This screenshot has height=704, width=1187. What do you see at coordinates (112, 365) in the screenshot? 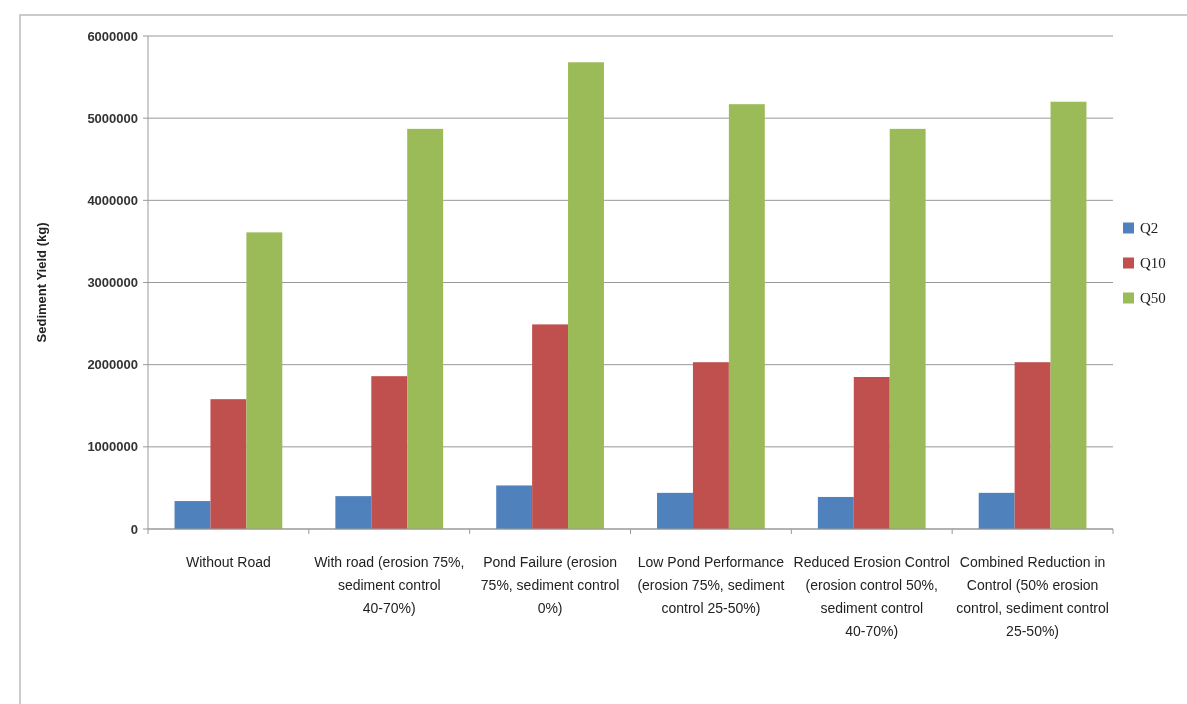
I see `y-tick-label: 2000000` at bounding box center [112, 365].